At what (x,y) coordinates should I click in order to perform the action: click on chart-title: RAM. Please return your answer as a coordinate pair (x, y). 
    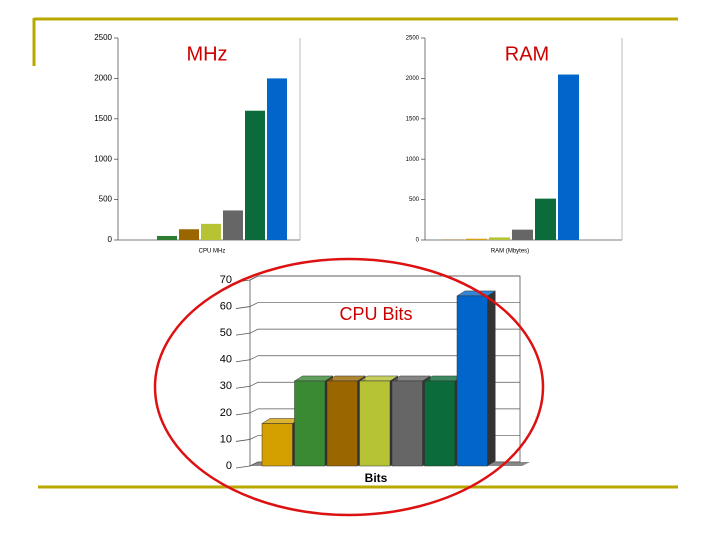
    Looking at the image, I should click on (527, 54).